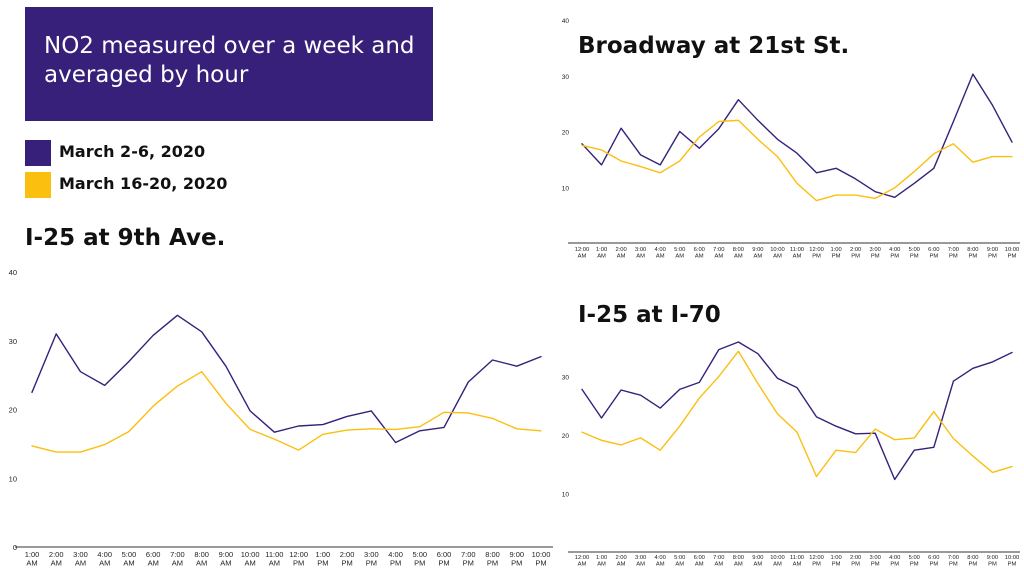 The height and width of the screenshot is (576, 1024). I want to click on y-tick-label: 0, so click(15, 547).